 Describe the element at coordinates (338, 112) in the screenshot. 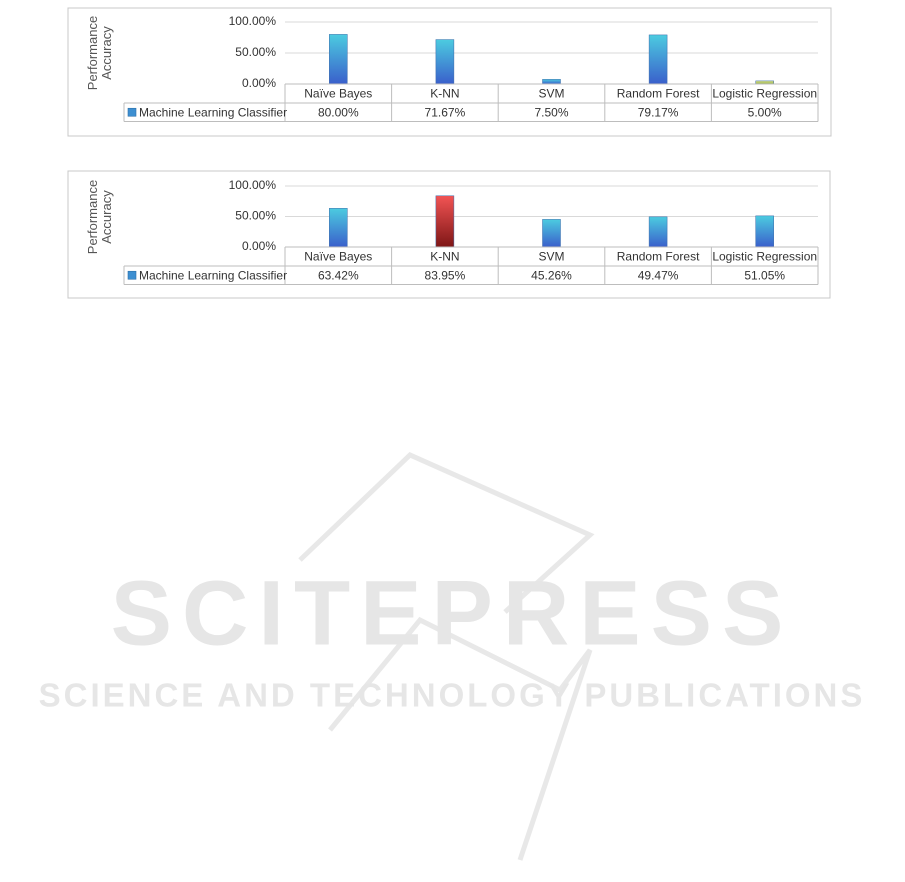

I see `value-label: 80.00%` at that location.